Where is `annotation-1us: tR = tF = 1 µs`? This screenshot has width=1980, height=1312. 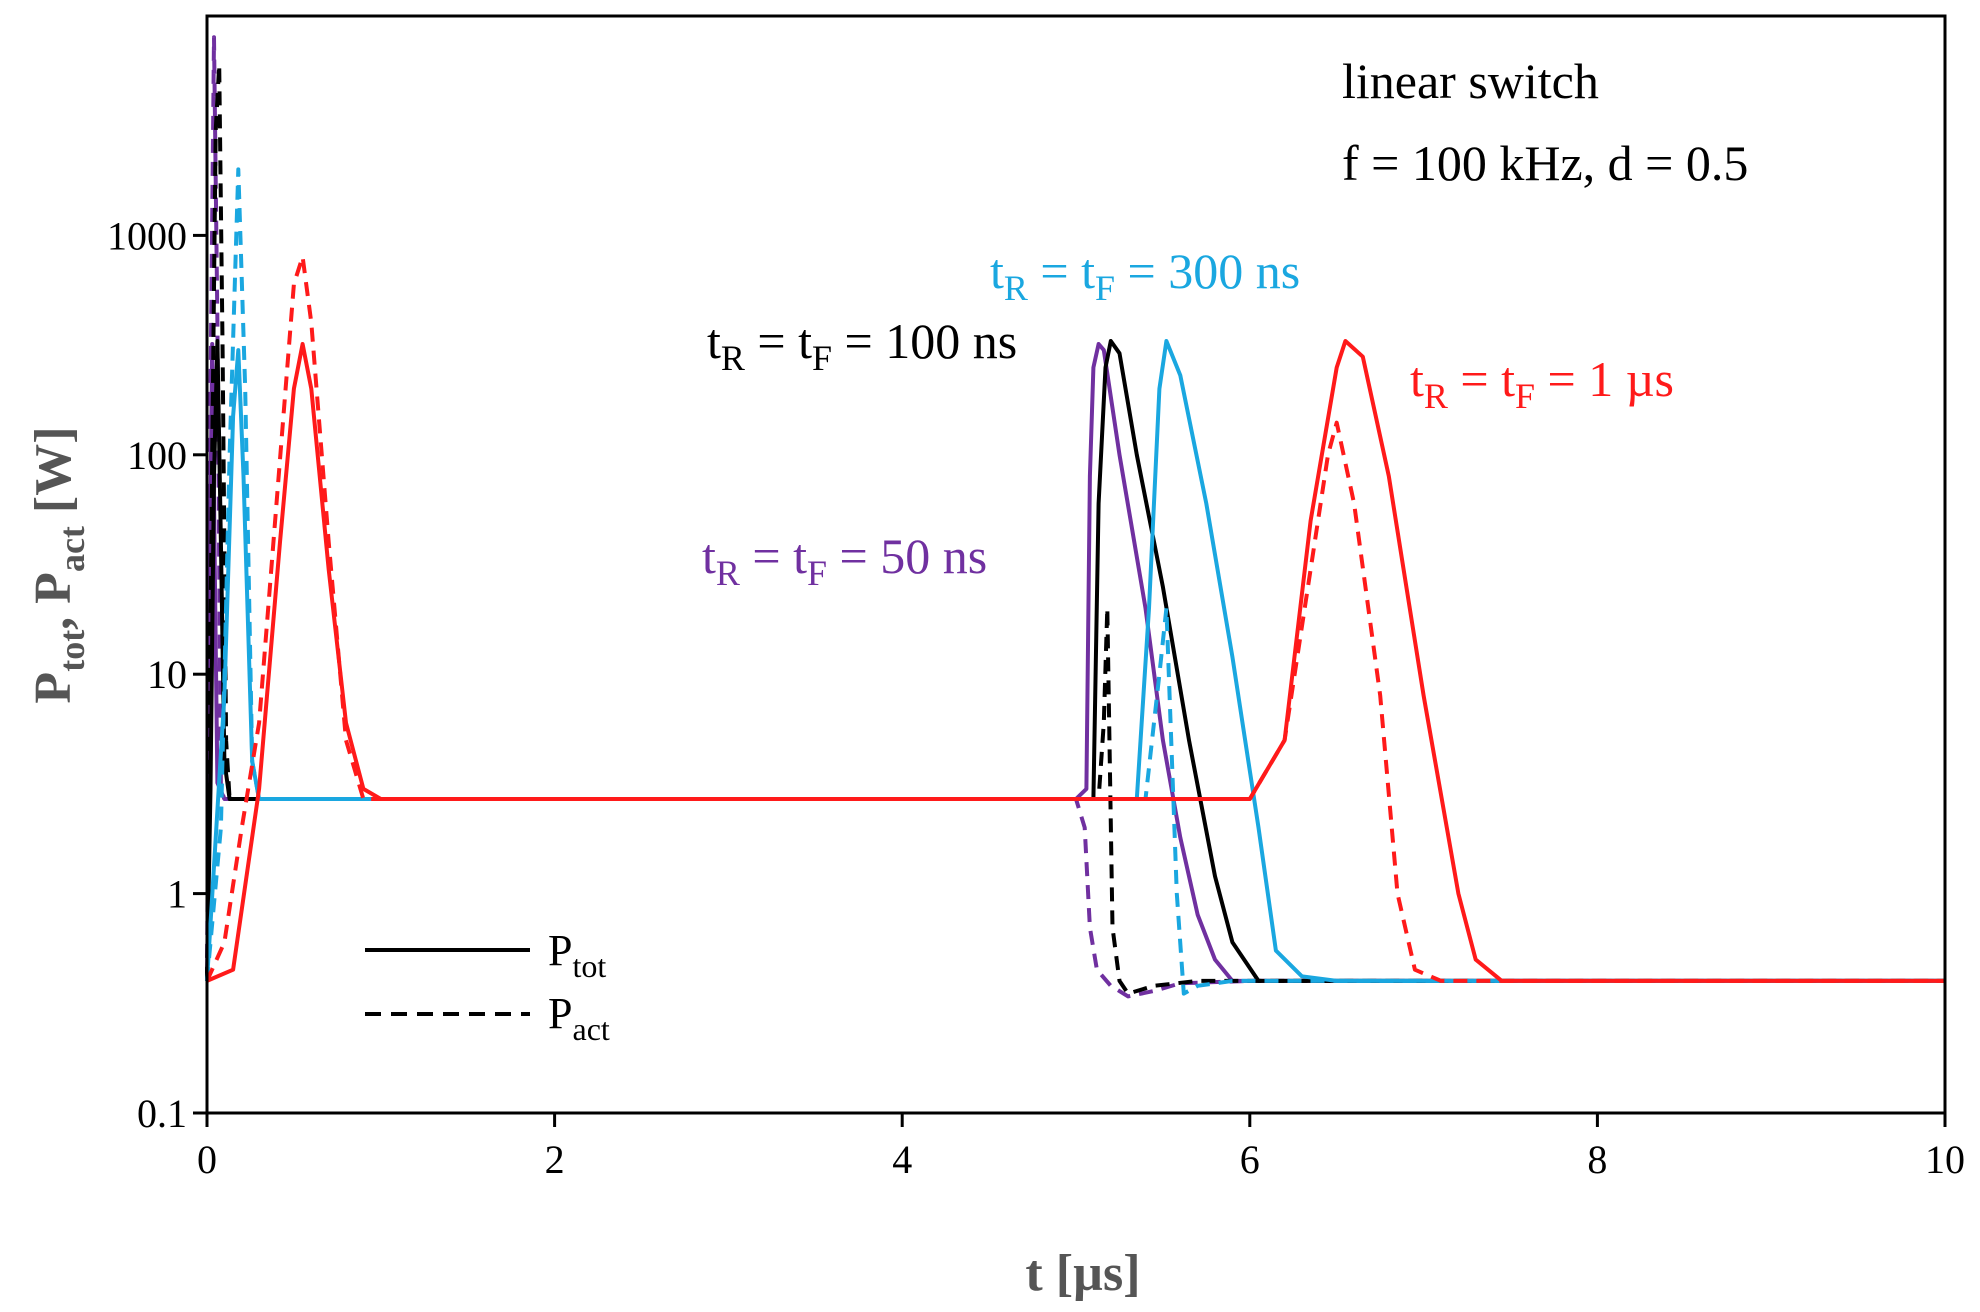 annotation-1us: tR = tF = 1 µs is located at coordinates (1542, 383).